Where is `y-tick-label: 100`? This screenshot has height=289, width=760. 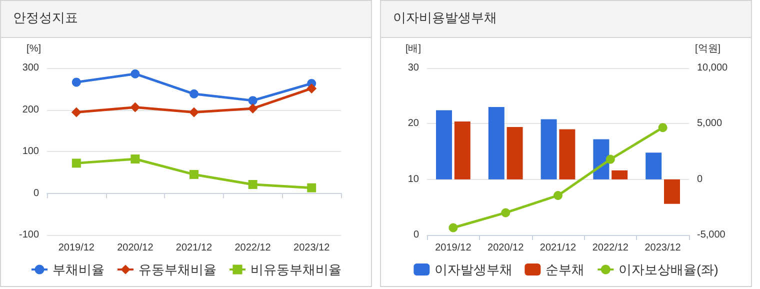 y-tick-label: 100 is located at coordinates (31, 151).